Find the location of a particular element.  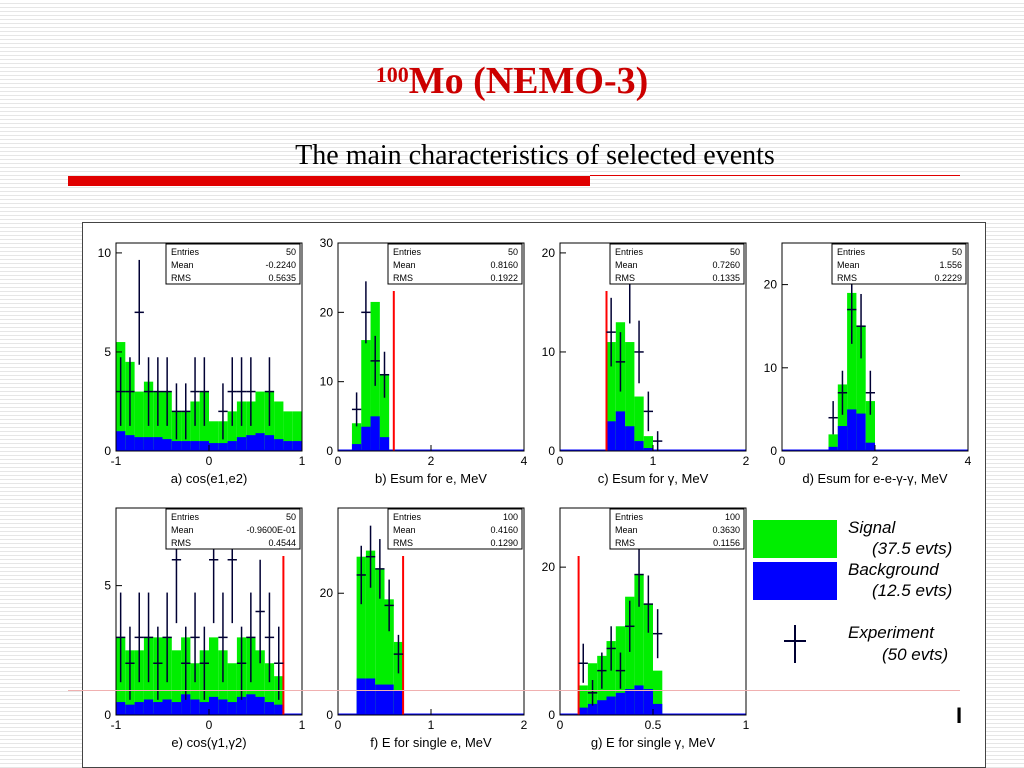

stats-value: 0.1922 is located at coordinates (504, 278).